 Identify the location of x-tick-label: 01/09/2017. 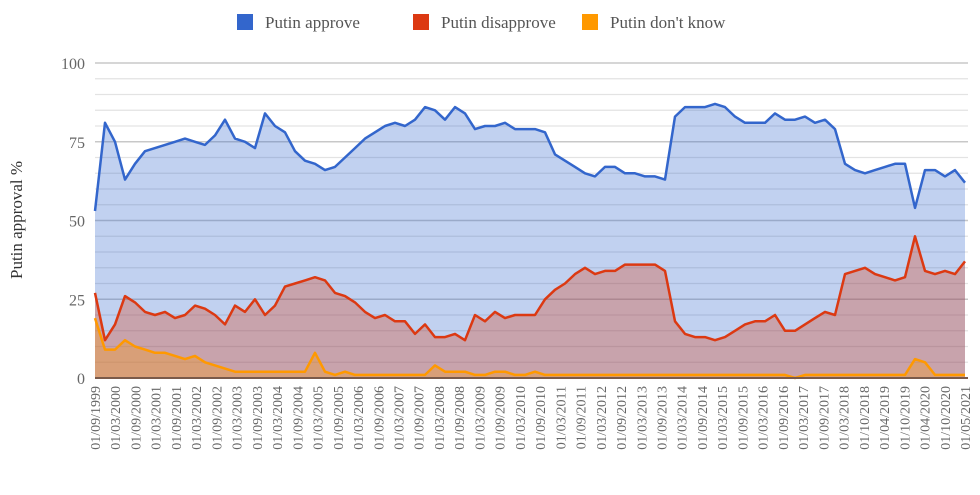
(824, 418).